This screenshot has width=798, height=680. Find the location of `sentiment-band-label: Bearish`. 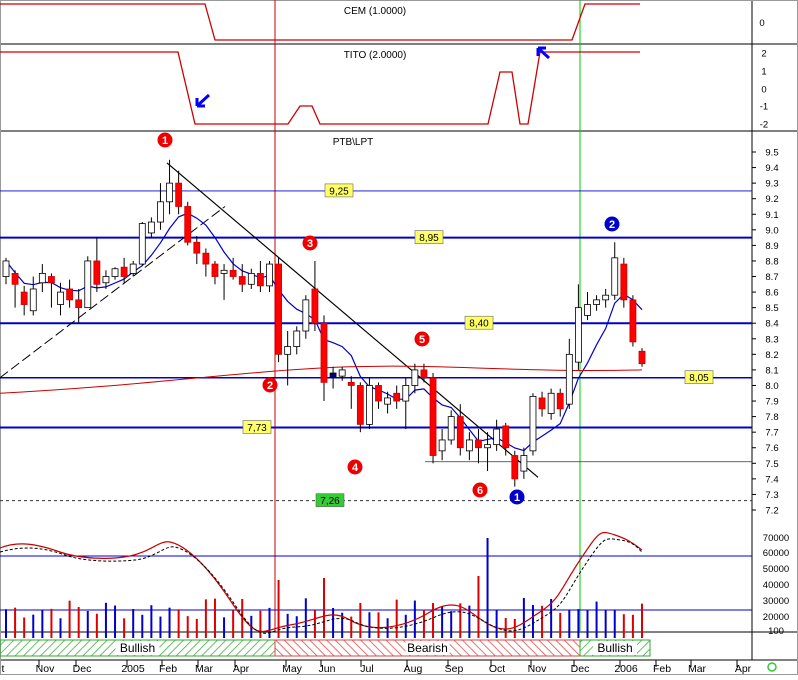

sentiment-band-label: Bearish is located at coordinates (427, 648).